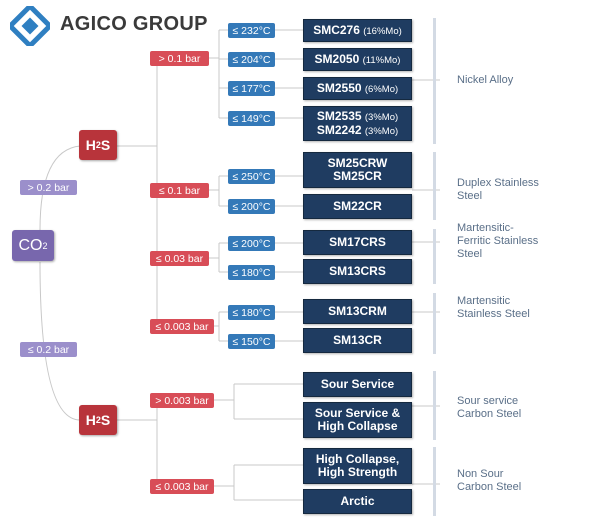  Describe the element at coordinates (251, 88) in the screenshot. I see `temp-177: ≤ 177°C` at that location.